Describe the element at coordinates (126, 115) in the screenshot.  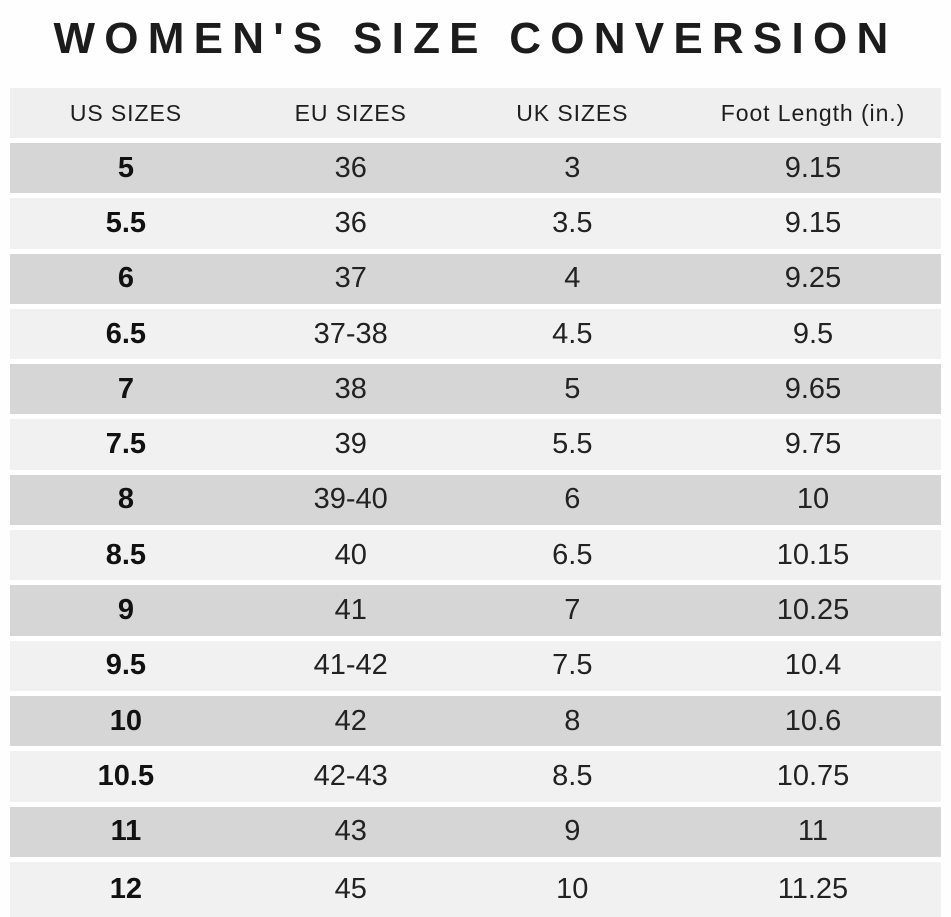
I see `column-header-us-sizes: US SIZES` at that location.